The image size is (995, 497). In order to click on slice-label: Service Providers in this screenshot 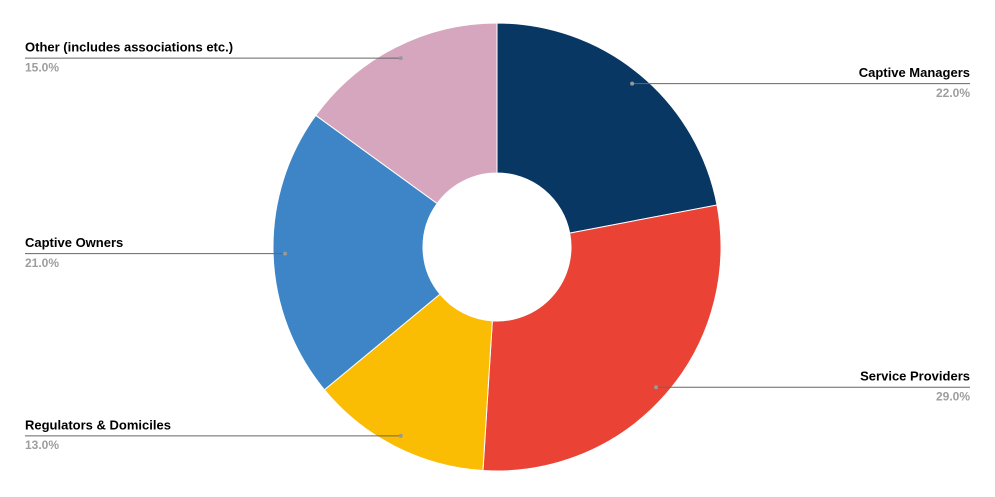, I will do `click(915, 376)`.